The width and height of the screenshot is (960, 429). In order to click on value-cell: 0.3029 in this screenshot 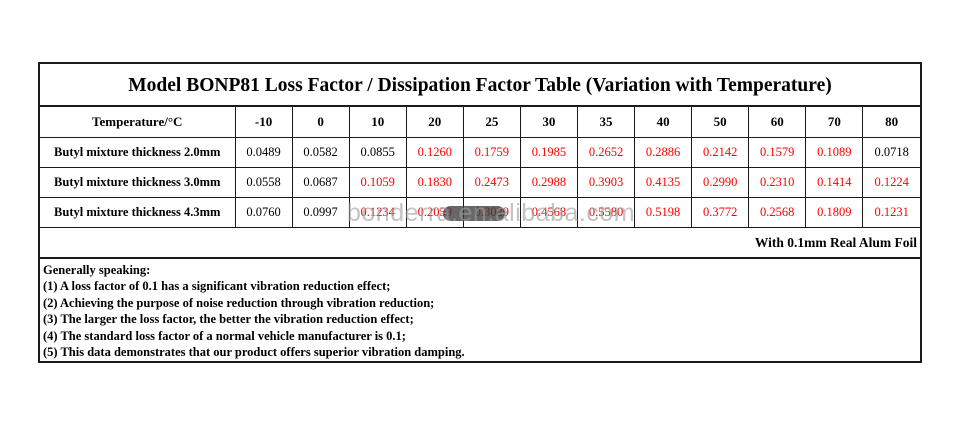, I will do `click(491, 212)`.